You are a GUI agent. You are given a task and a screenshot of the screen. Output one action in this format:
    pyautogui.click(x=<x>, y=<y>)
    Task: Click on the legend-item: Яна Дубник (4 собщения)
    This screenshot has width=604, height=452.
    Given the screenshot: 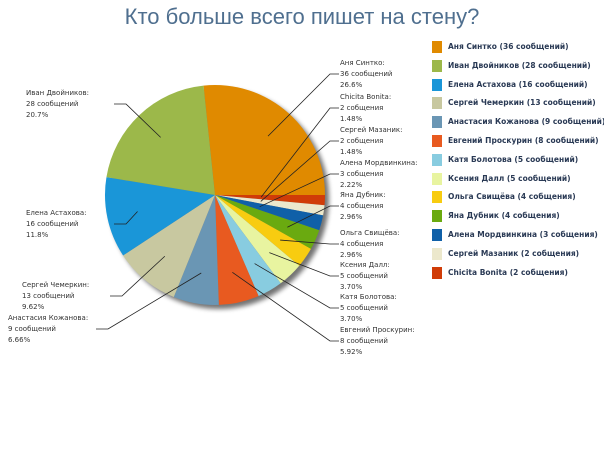 What is the action you would take?
    pyautogui.click(x=496, y=216)
    